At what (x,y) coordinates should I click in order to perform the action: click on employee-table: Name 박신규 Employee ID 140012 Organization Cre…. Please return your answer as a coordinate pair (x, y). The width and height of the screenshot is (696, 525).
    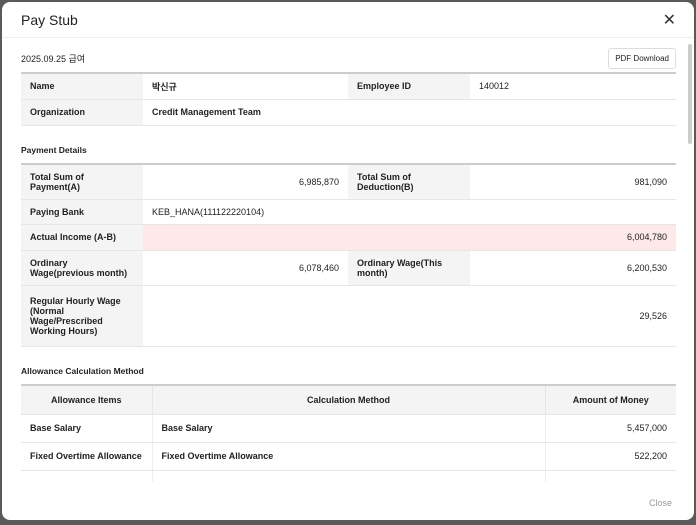
    Looking at the image, I should click on (348, 99).